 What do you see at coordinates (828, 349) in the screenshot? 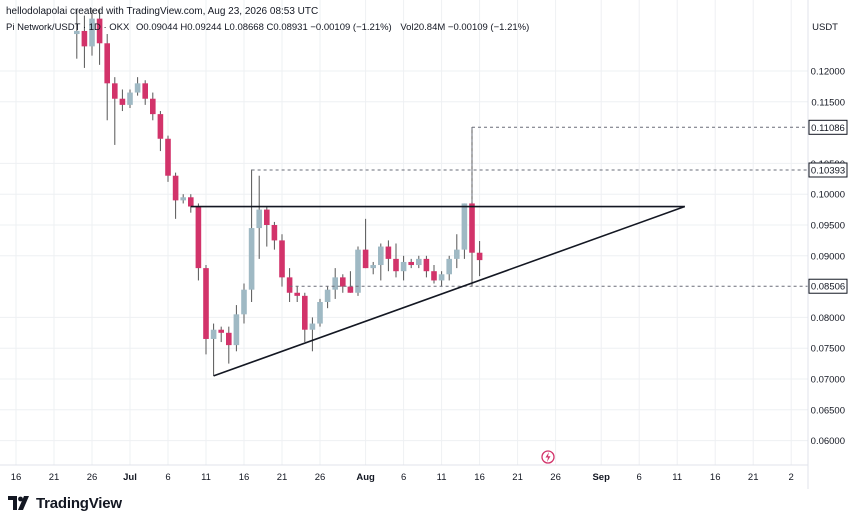
I see `price-tick-label: 0.07500` at bounding box center [828, 349].